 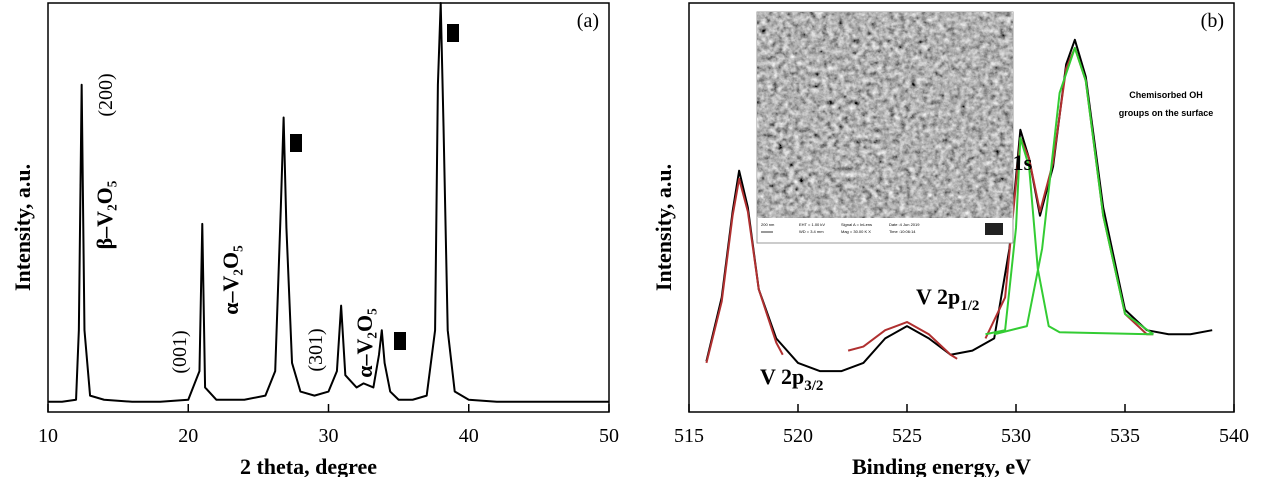 I want to click on x-tick-label: 530, so click(x=1016, y=436).